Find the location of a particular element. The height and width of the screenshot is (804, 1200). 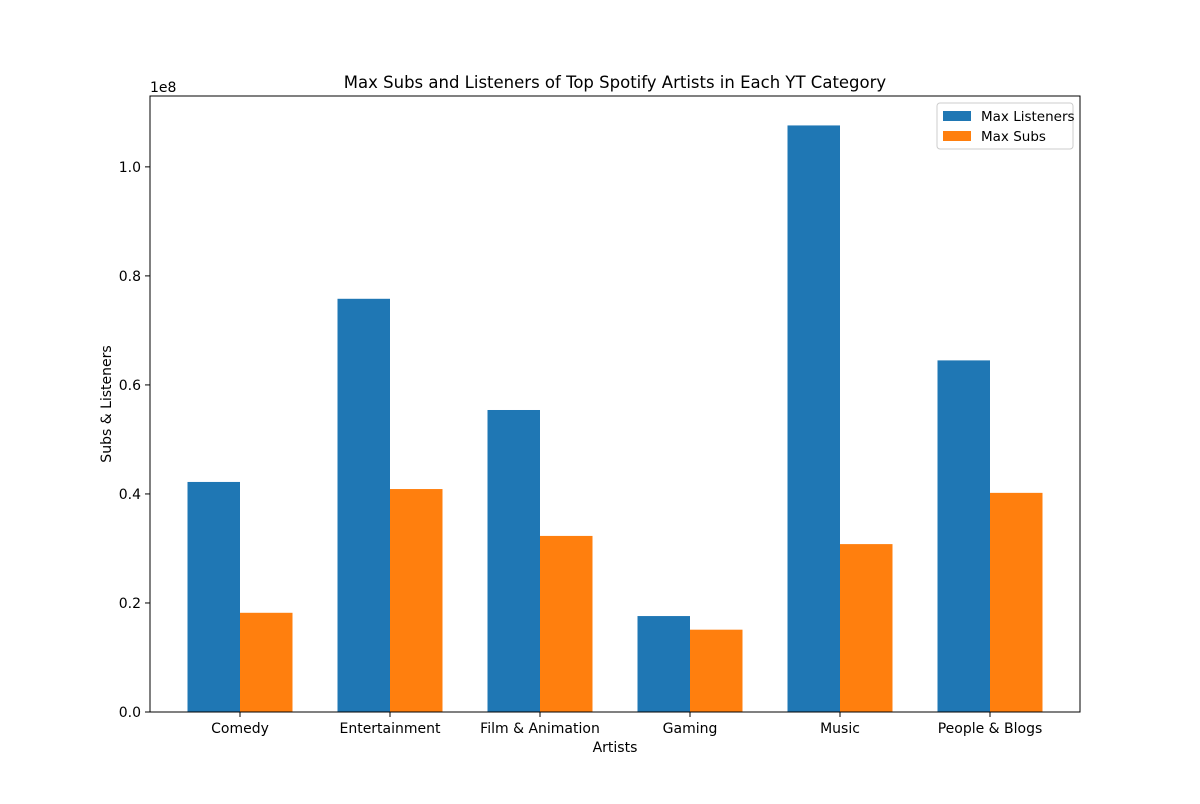

y-tick-label: 1.0 is located at coordinates (130, 168).